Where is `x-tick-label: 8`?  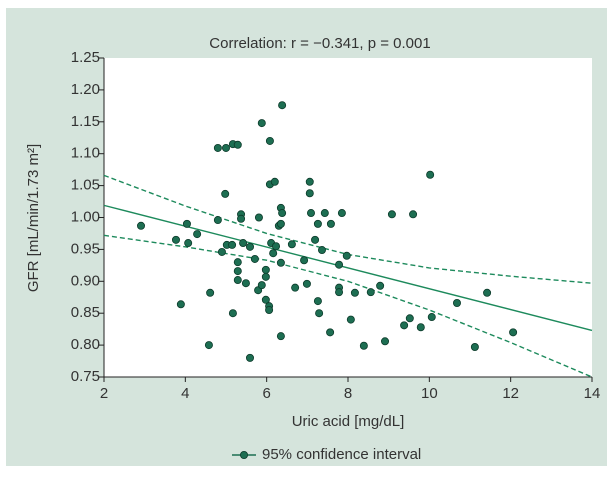 x-tick-label: 8 is located at coordinates (348, 393).